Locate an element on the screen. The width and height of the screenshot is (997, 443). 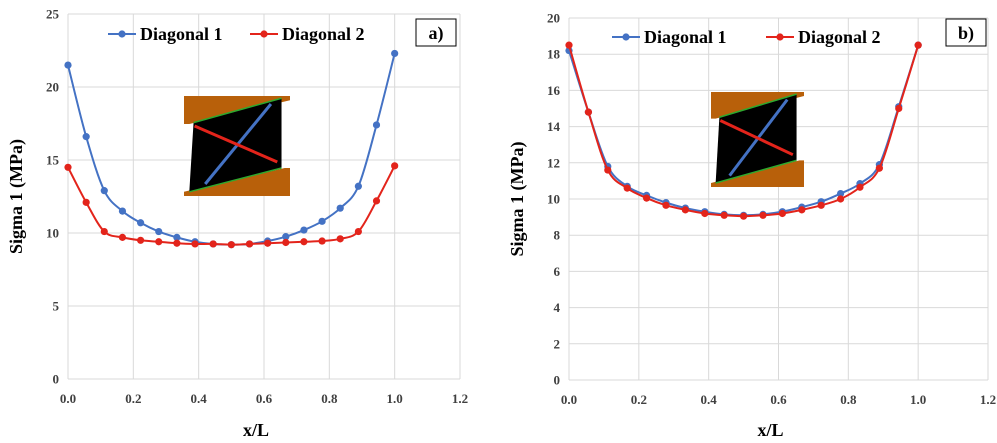
y-tick-label: 25 is located at coordinates (53, 14).